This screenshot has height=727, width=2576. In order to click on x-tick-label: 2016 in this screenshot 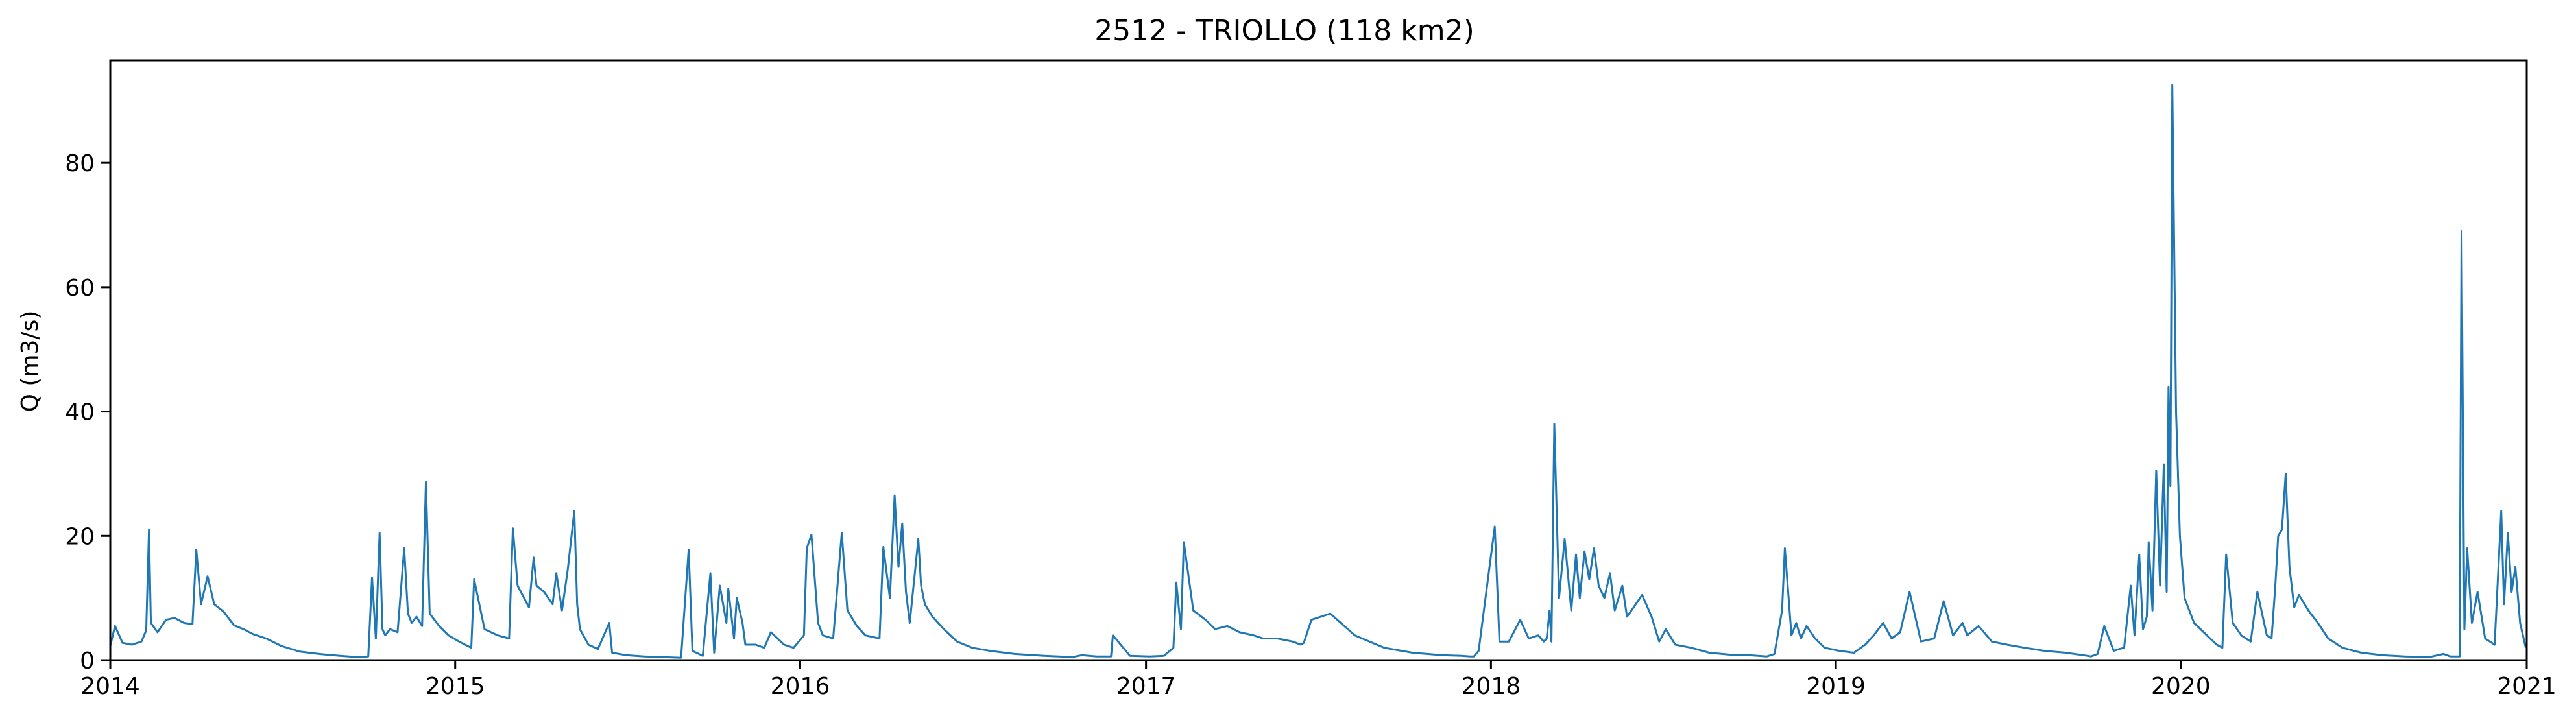, I will do `click(800, 687)`.